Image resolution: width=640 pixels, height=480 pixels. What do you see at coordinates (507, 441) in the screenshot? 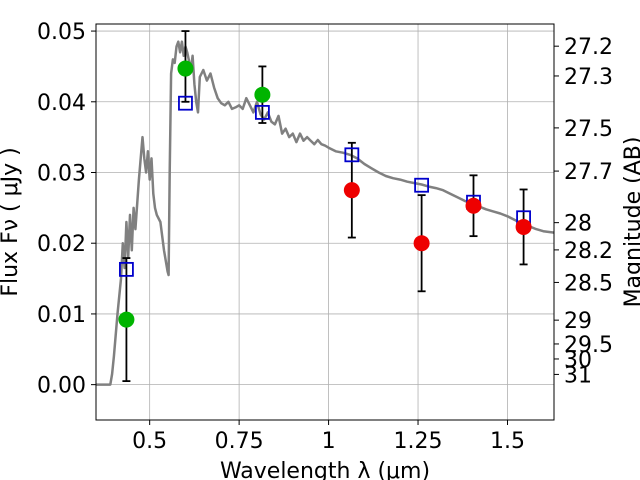
I see `x-tick-label: 1.5` at bounding box center [507, 441].